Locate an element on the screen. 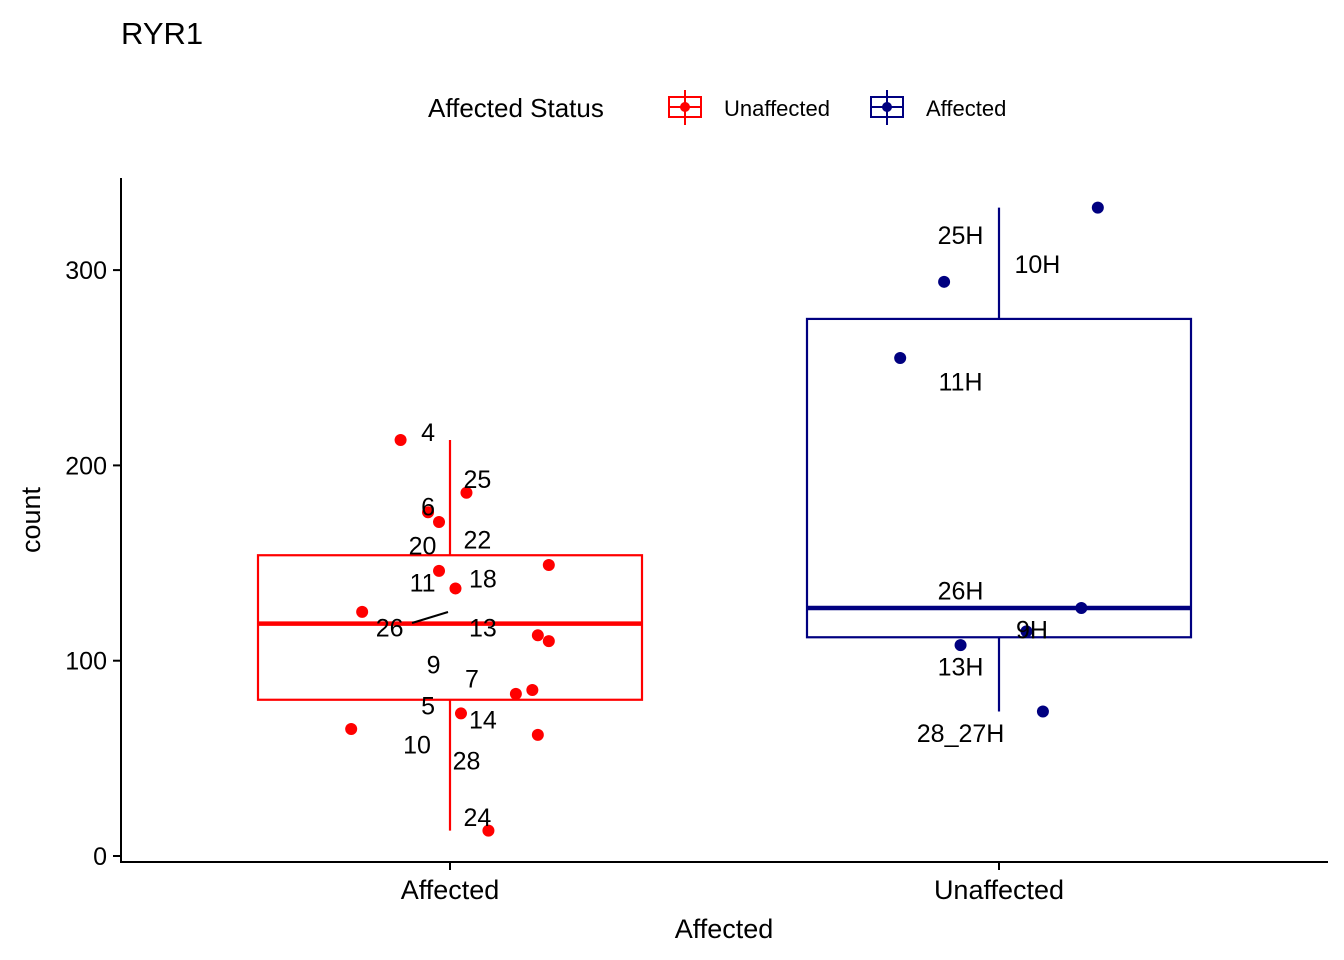 Image resolution: width=1344 pixels, height=960 pixels. point-label: 18 is located at coordinates (483, 580).